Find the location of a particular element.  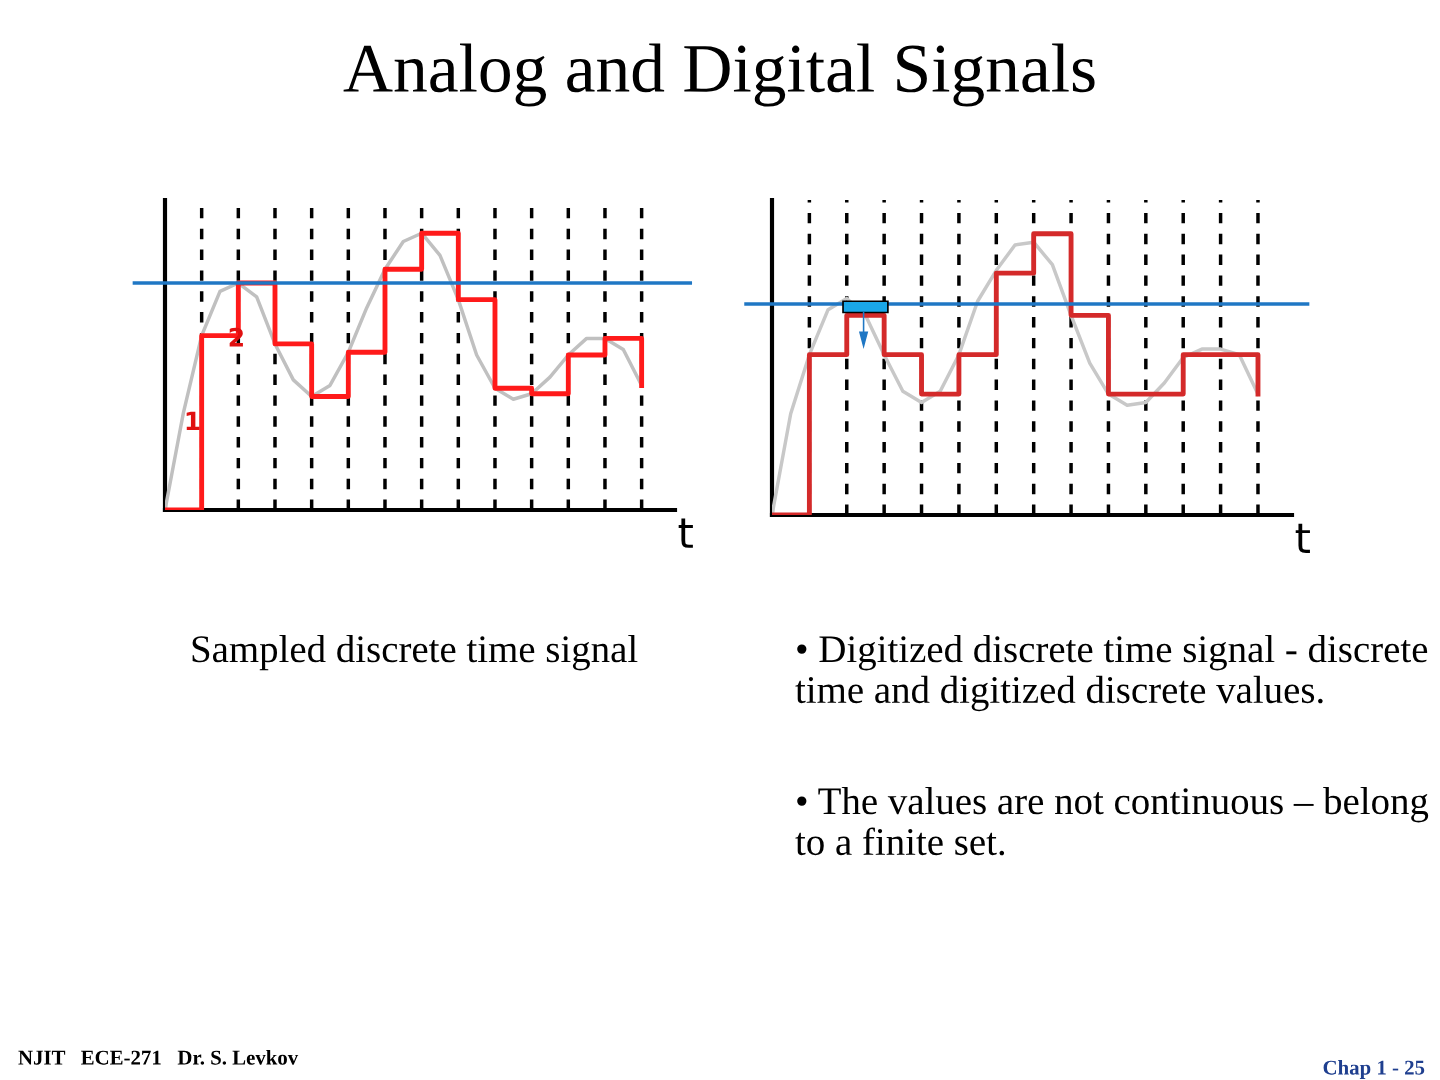

text: Sampled discrete time signal is located at coordinates (415, 653).